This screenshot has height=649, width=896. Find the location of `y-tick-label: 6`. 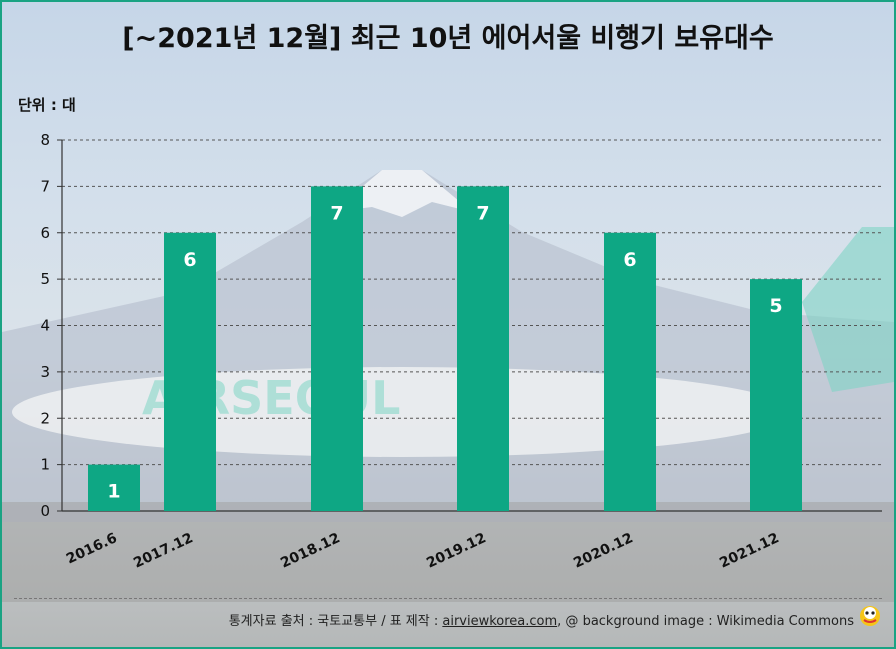

y-tick-label: 6 is located at coordinates (45, 233).